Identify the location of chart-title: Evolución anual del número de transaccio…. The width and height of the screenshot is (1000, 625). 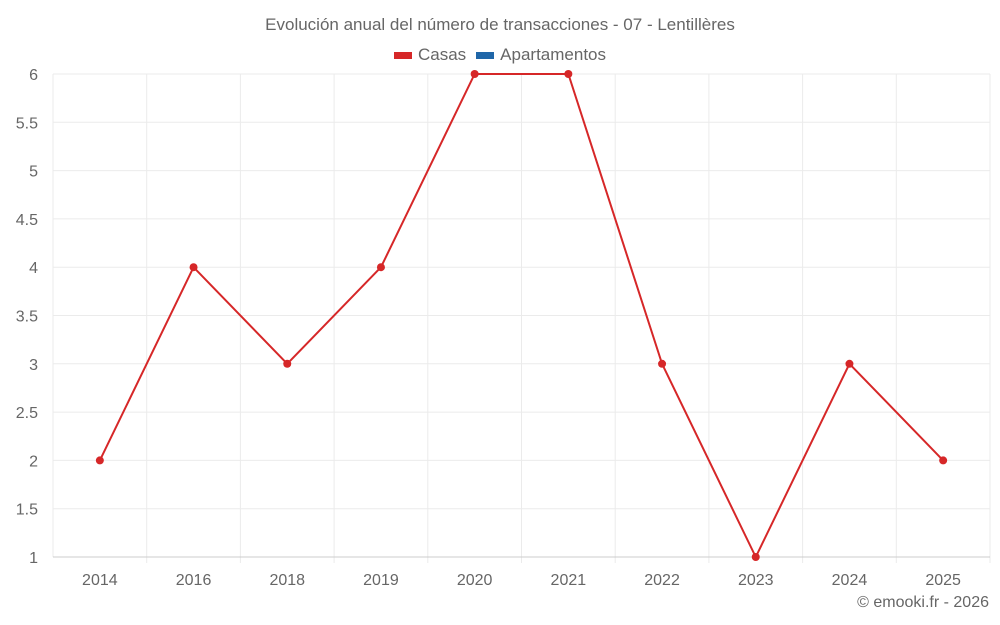
(500, 24).